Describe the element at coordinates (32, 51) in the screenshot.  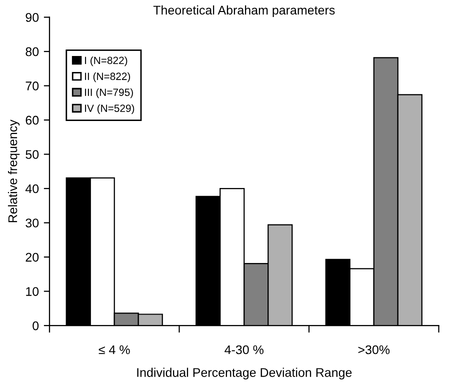
I see `y-tick-label: 80` at that location.